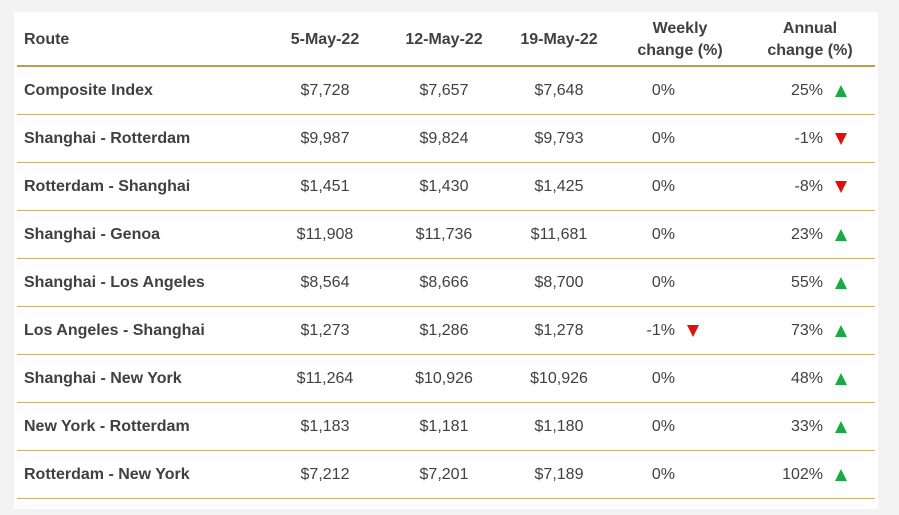 The width and height of the screenshot is (899, 515). What do you see at coordinates (325, 282) in the screenshot?
I see `price-cell-date-1: $8,564` at bounding box center [325, 282].